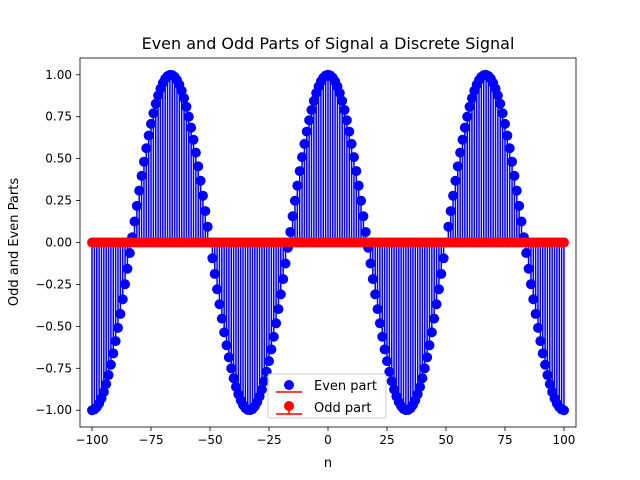  I want to click on legend-even-label: Even part, so click(345, 386).